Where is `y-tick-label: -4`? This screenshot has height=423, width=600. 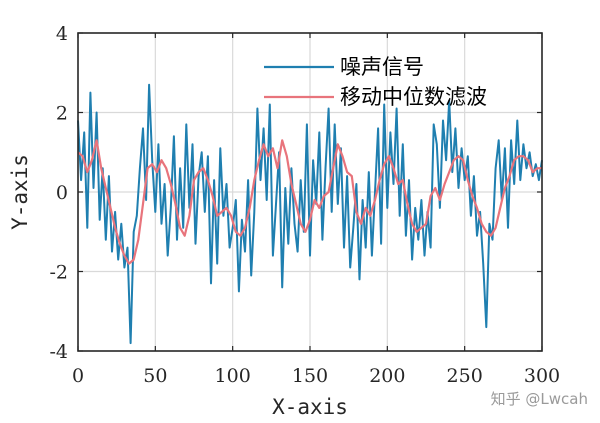 y-tick-label: -4 is located at coordinates (58, 352).